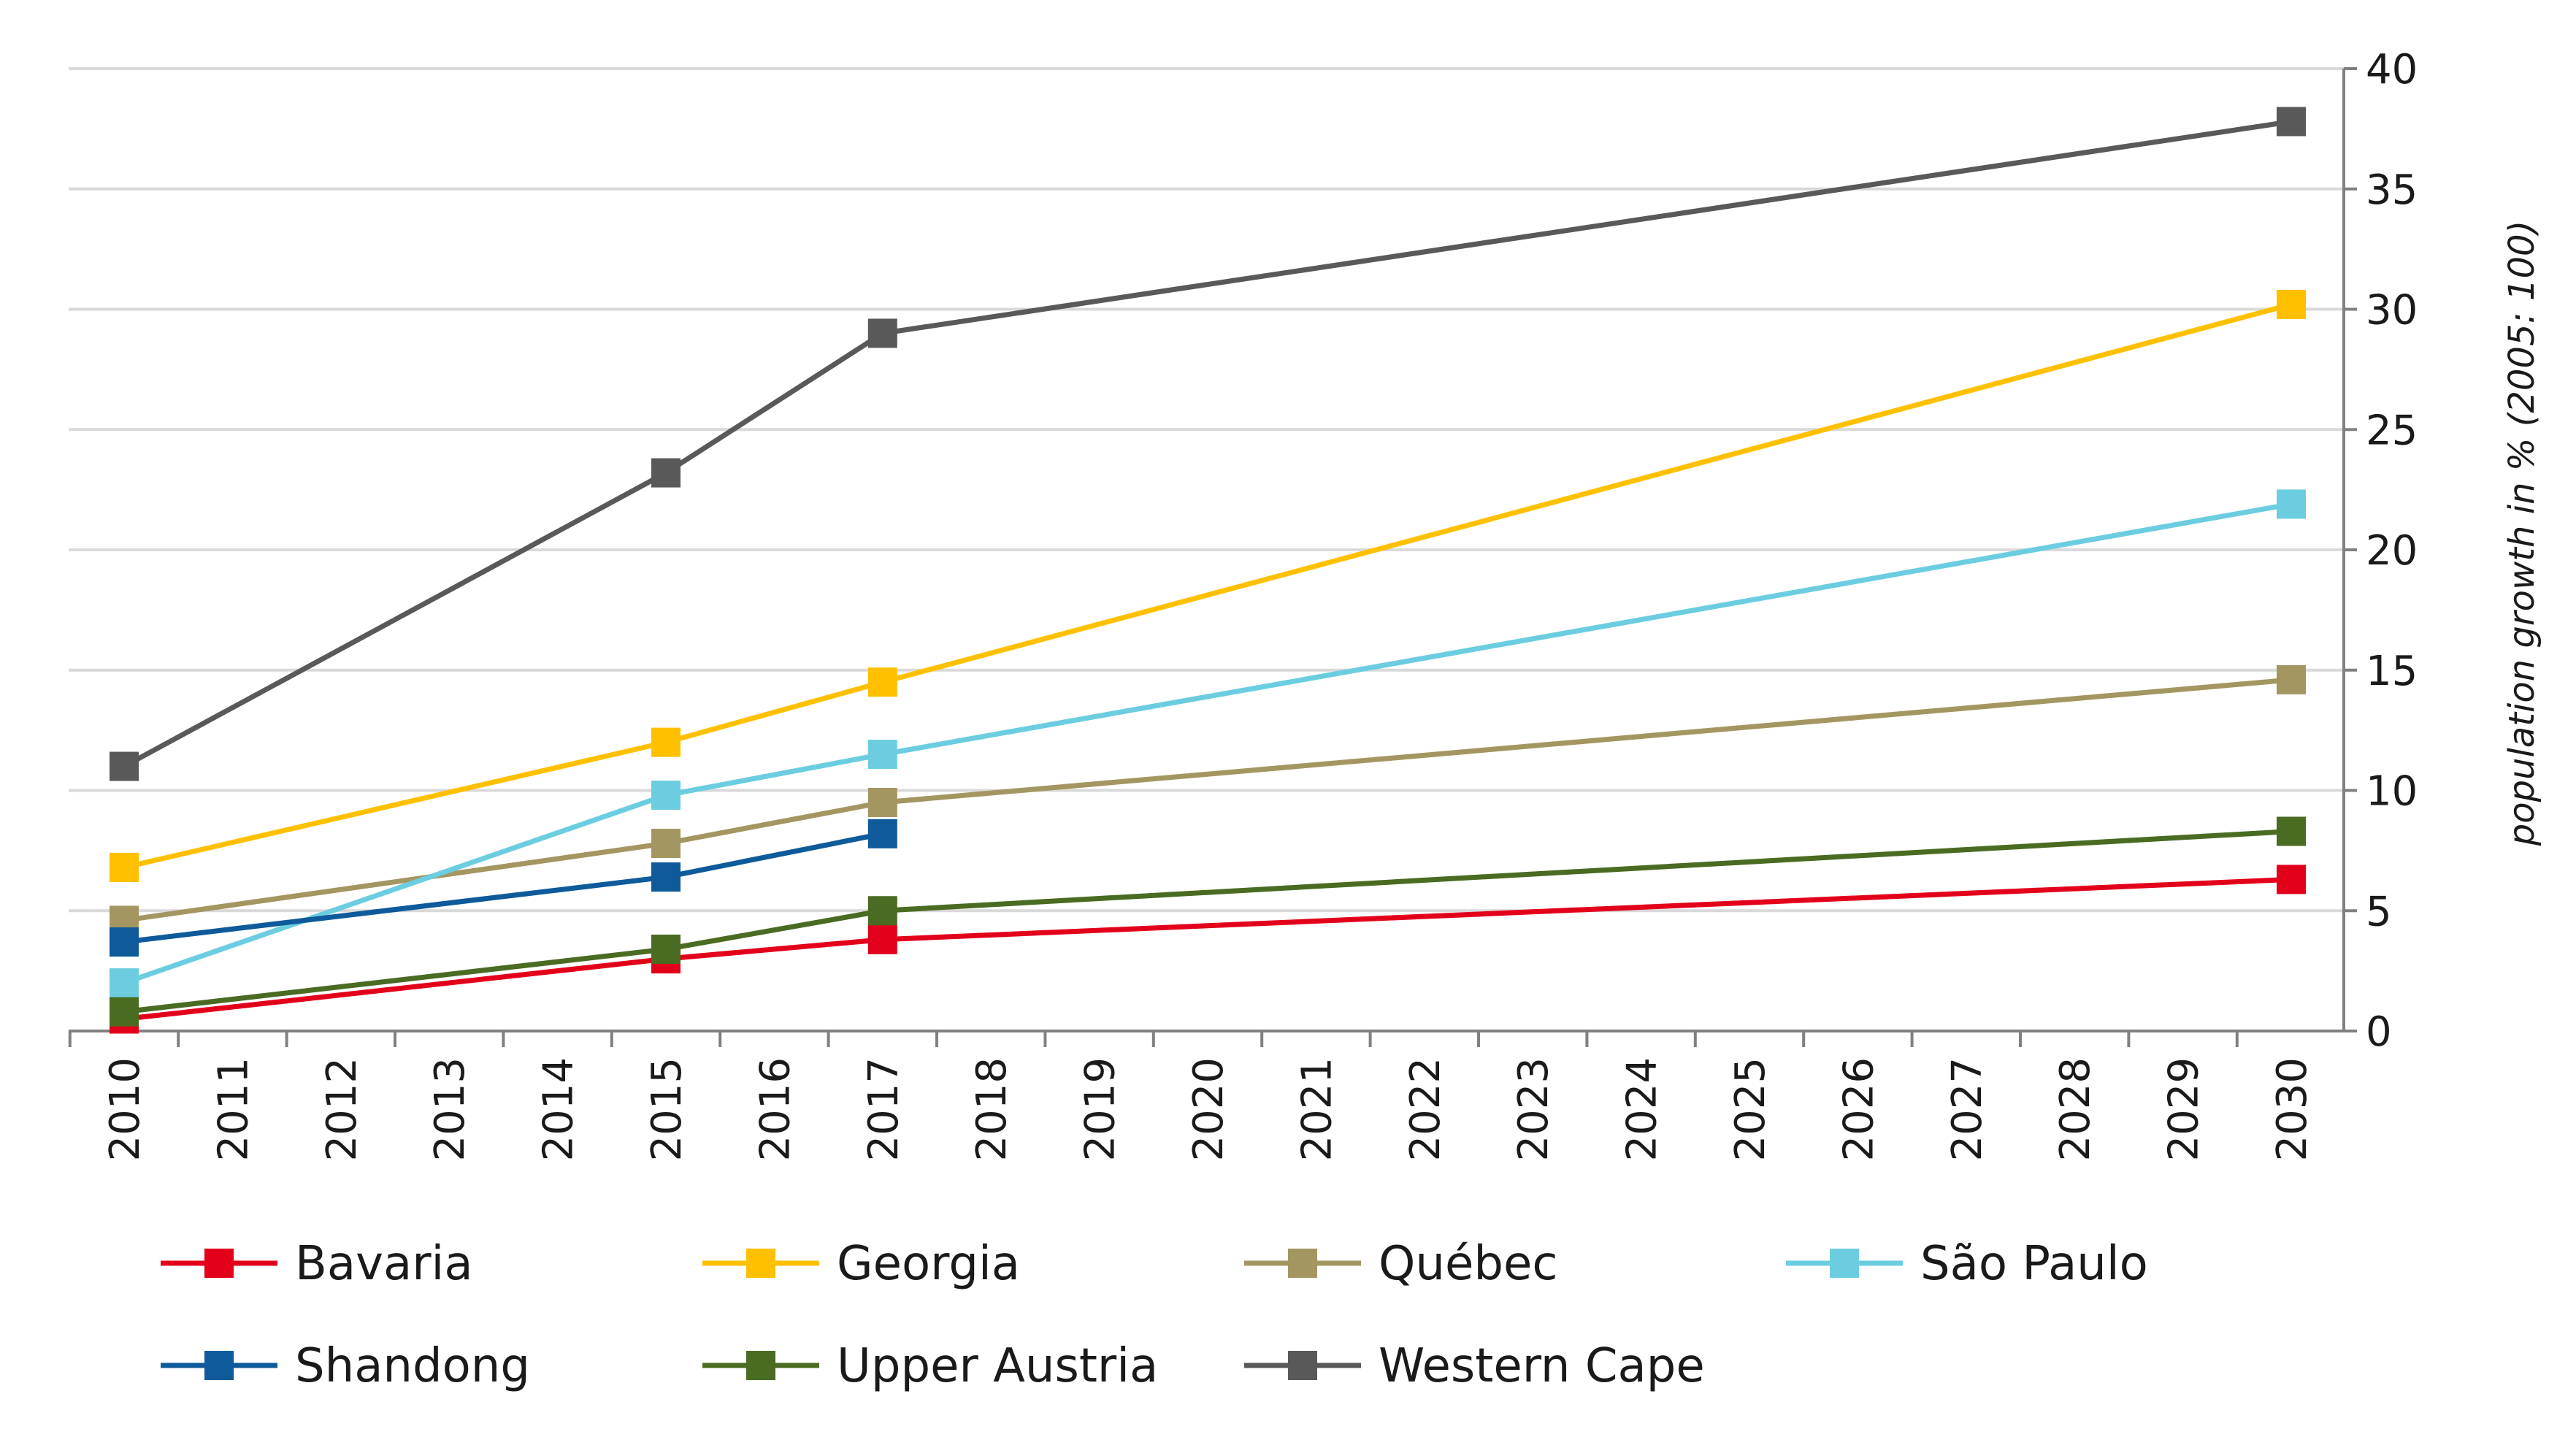 The image size is (2576, 1437). Describe the element at coordinates (1207, 949) in the screenshot. I see `series-line-bavaria` at that location.